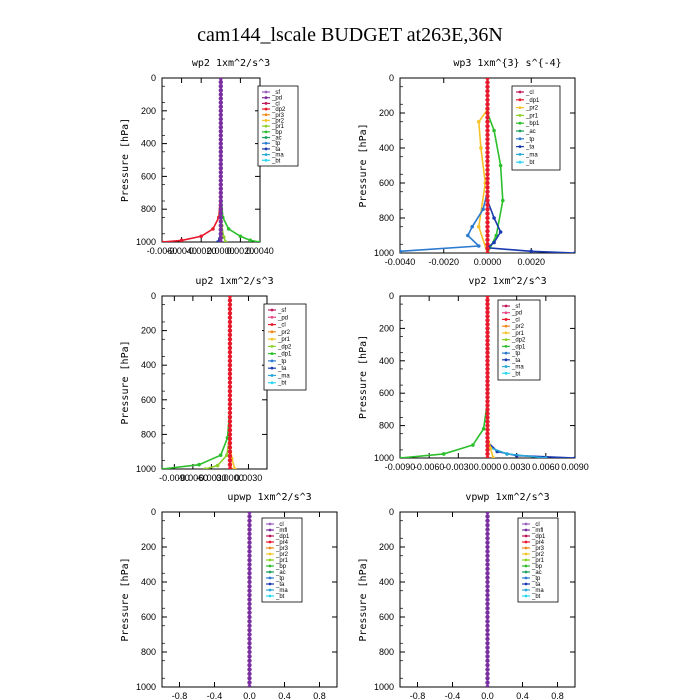  I want to click on legend-label: _tp, so click(280, 579).